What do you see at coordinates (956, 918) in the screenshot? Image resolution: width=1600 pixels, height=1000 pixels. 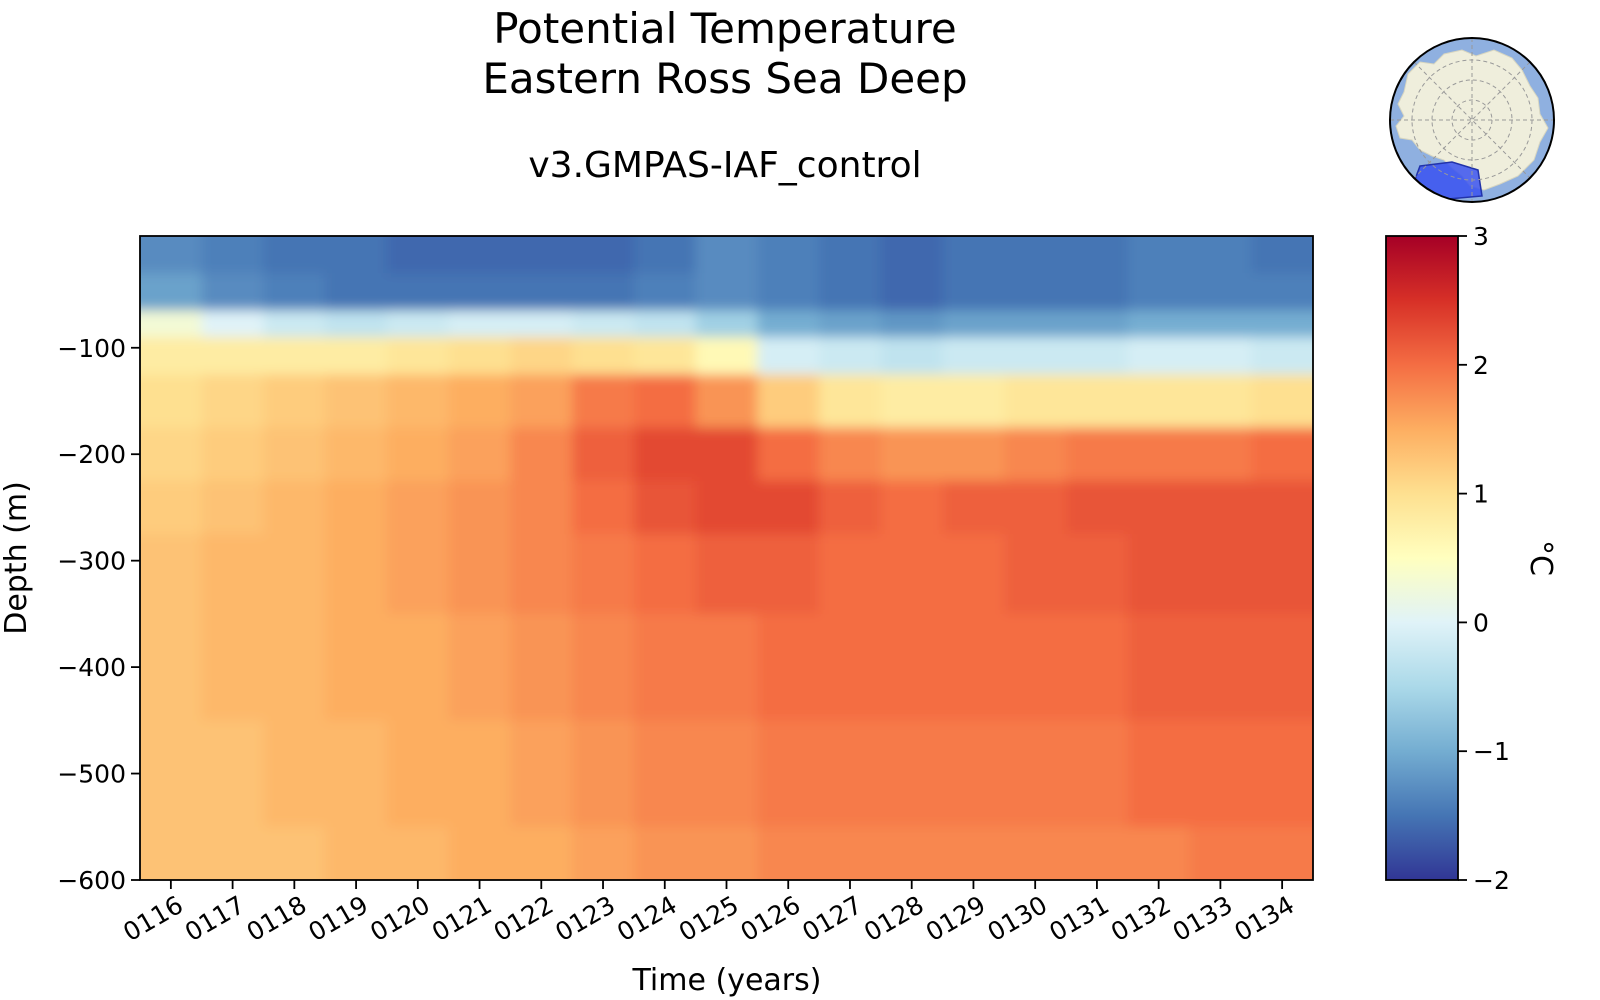 I see `x-tick-label: 0129` at bounding box center [956, 918].